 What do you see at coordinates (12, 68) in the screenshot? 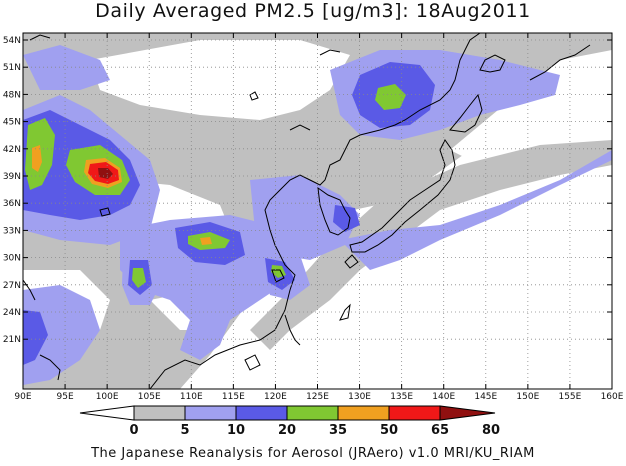
I see `lat-label: 51N` at bounding box center [12, 68].